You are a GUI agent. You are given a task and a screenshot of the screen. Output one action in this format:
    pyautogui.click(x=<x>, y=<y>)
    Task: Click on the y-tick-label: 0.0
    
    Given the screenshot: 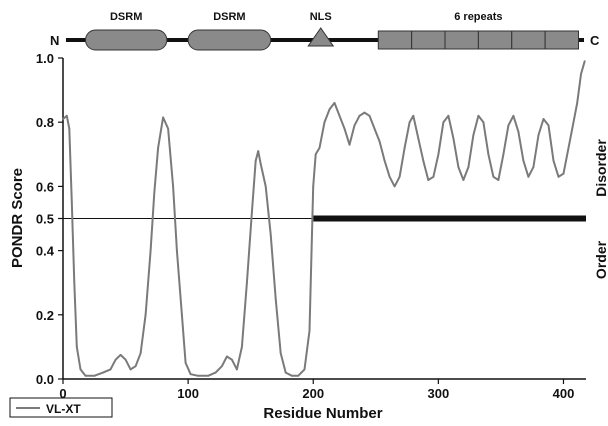 What is the action you would take?
    pyautogui.click(x=45, y=379)
    